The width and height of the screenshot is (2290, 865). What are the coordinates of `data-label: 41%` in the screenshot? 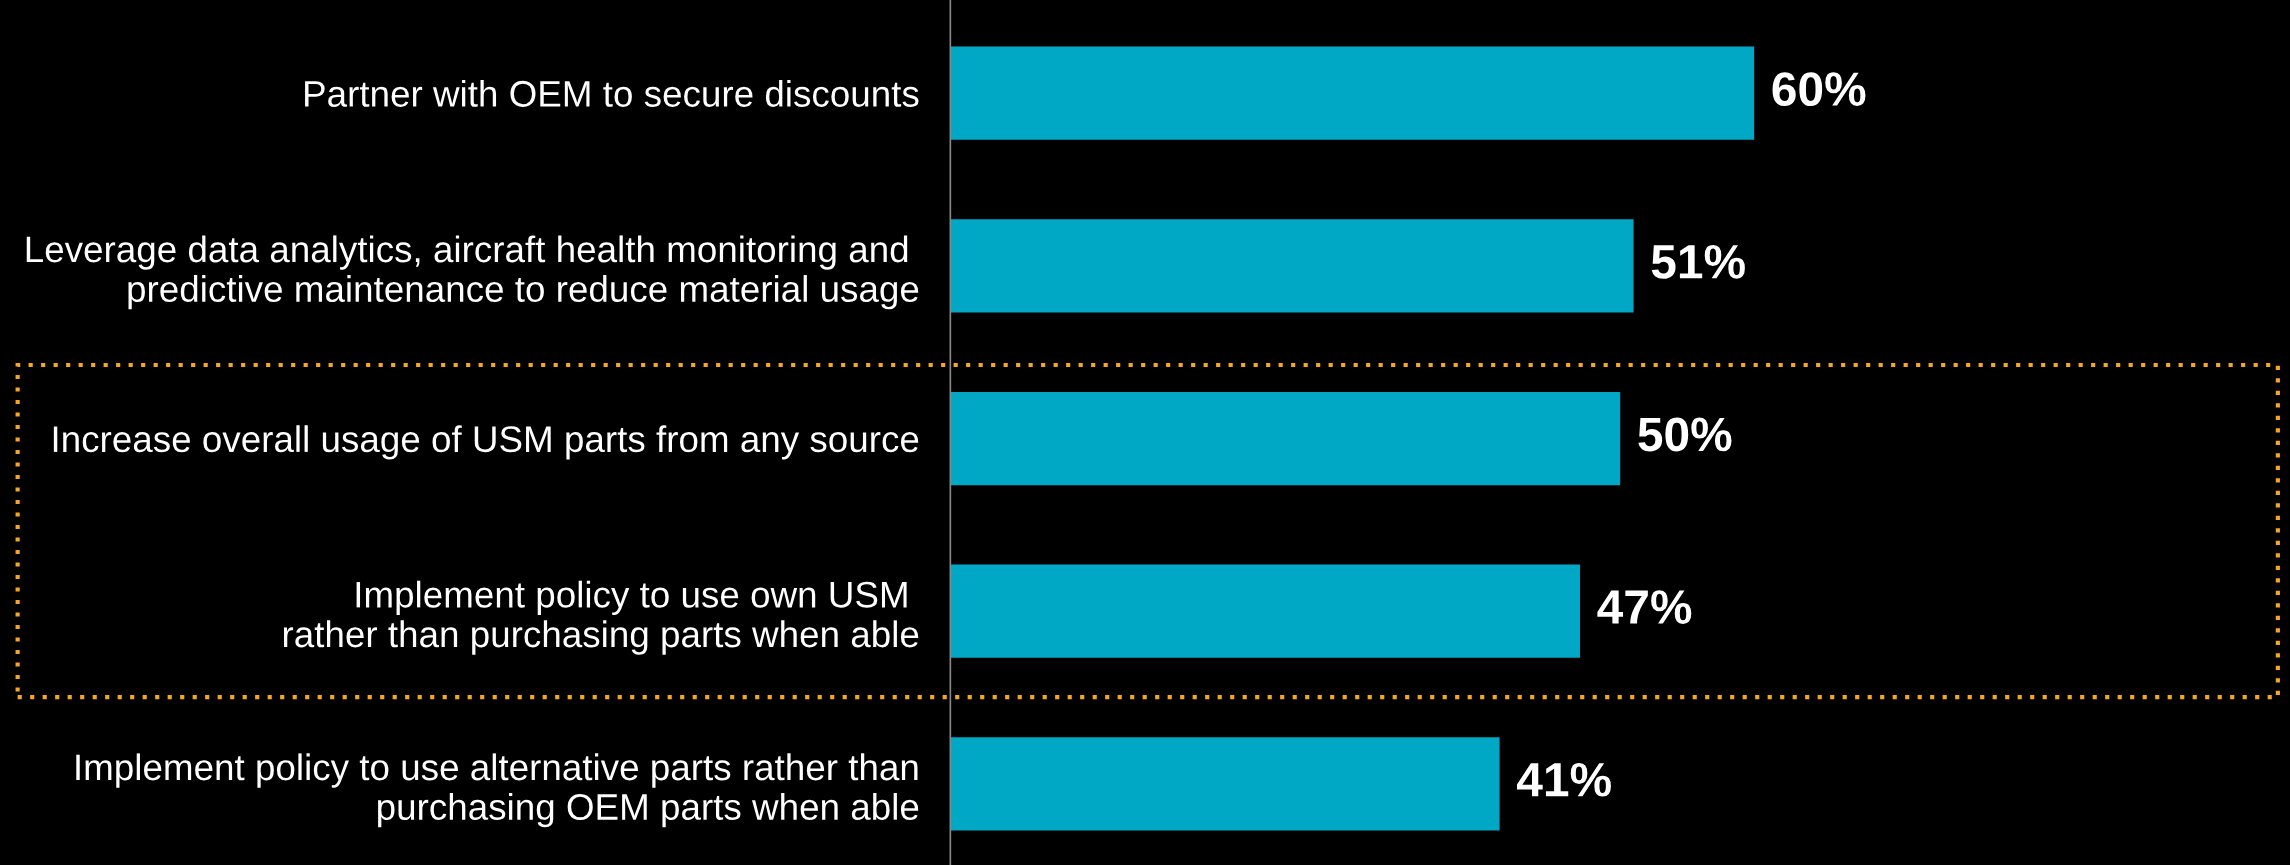 It's located at (1564, 779).